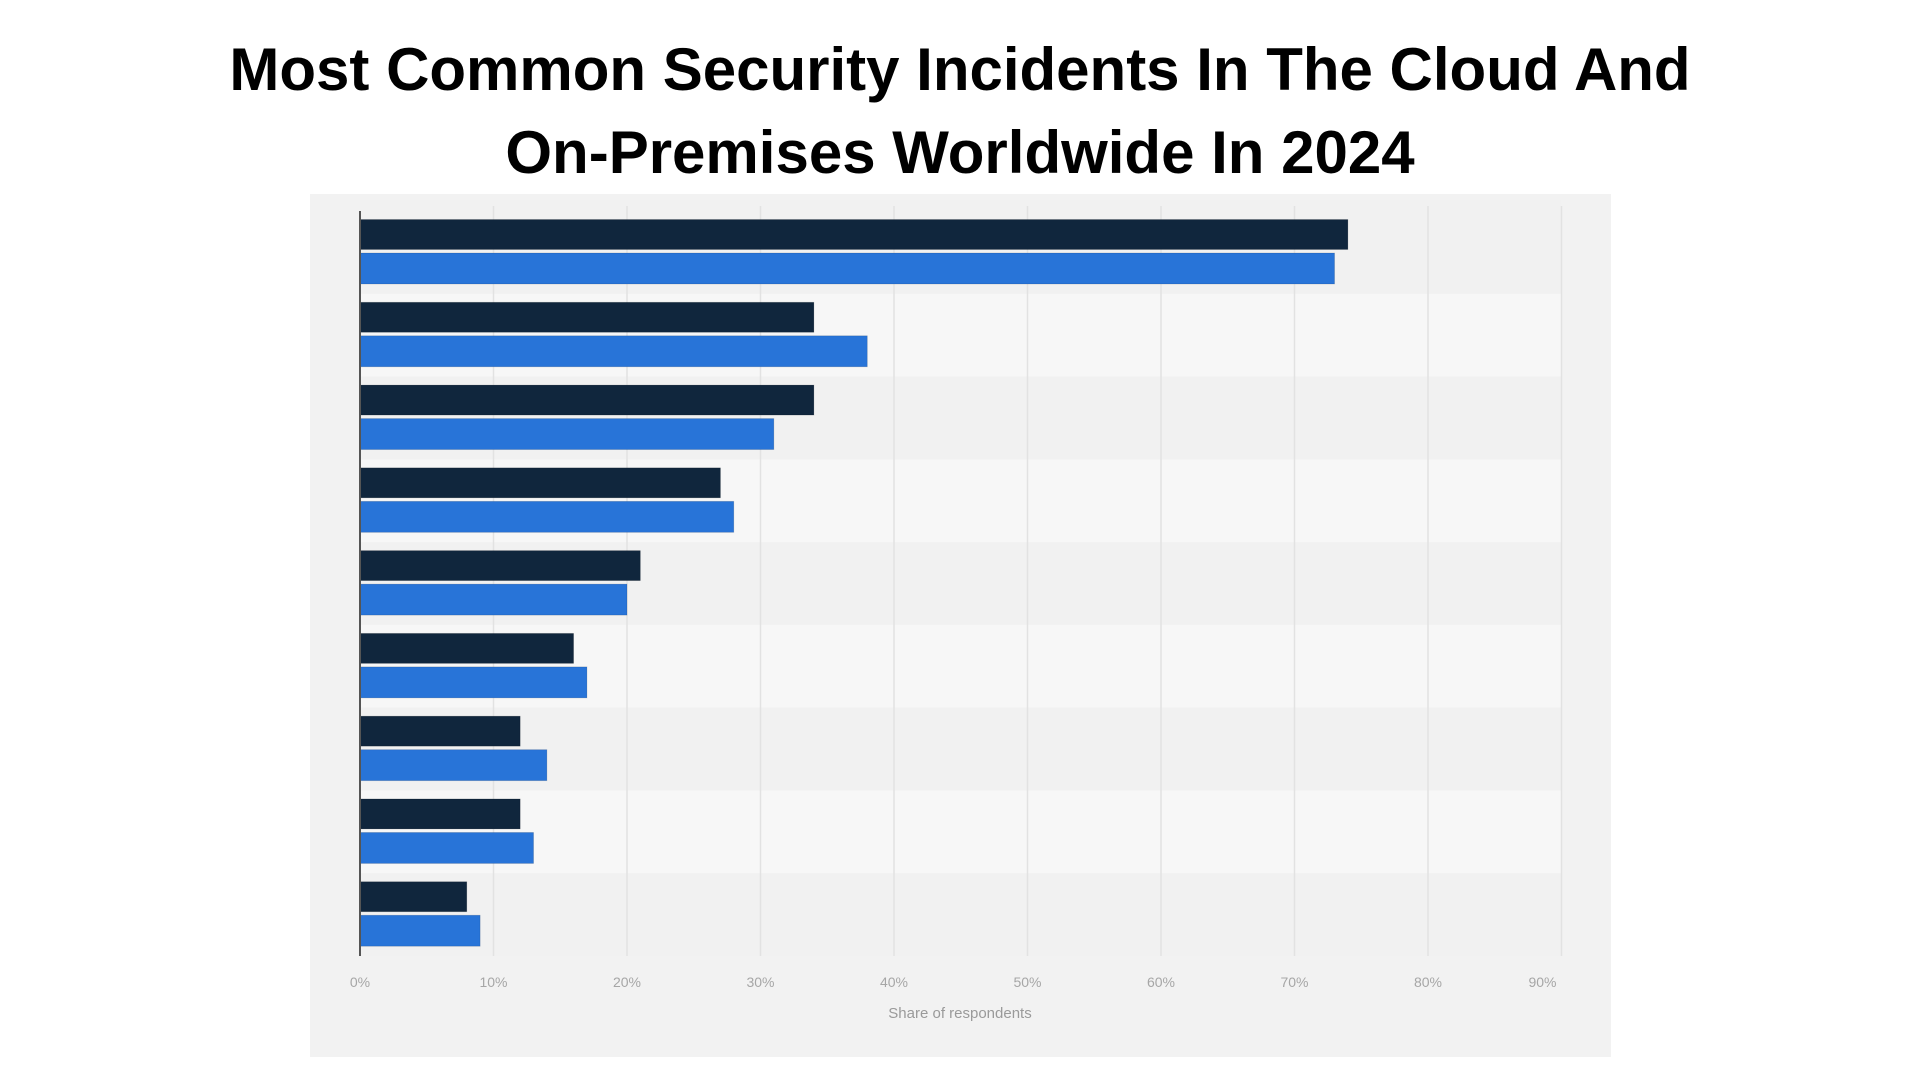 This screenshot has height=1080, width=1920. What do you see at coordinates (627, 982) in the screenshot?
I see `x-tick-label: 20%` at bounding box center [627, 982].